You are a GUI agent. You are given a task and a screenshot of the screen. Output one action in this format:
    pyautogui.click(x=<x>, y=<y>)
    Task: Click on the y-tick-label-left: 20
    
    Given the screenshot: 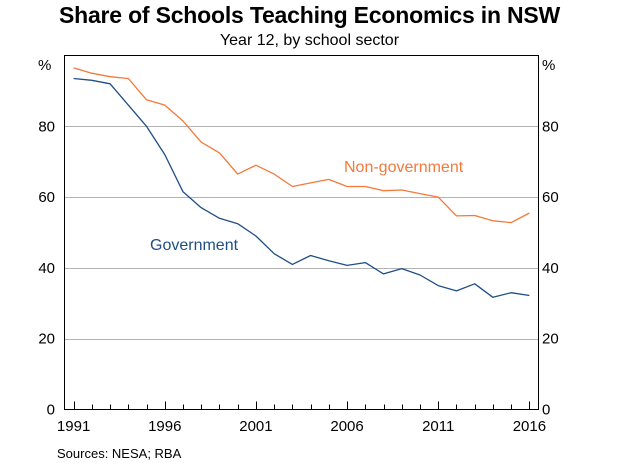 What is the action you would take?
    pyautogui.click(x=46, y=339)
    